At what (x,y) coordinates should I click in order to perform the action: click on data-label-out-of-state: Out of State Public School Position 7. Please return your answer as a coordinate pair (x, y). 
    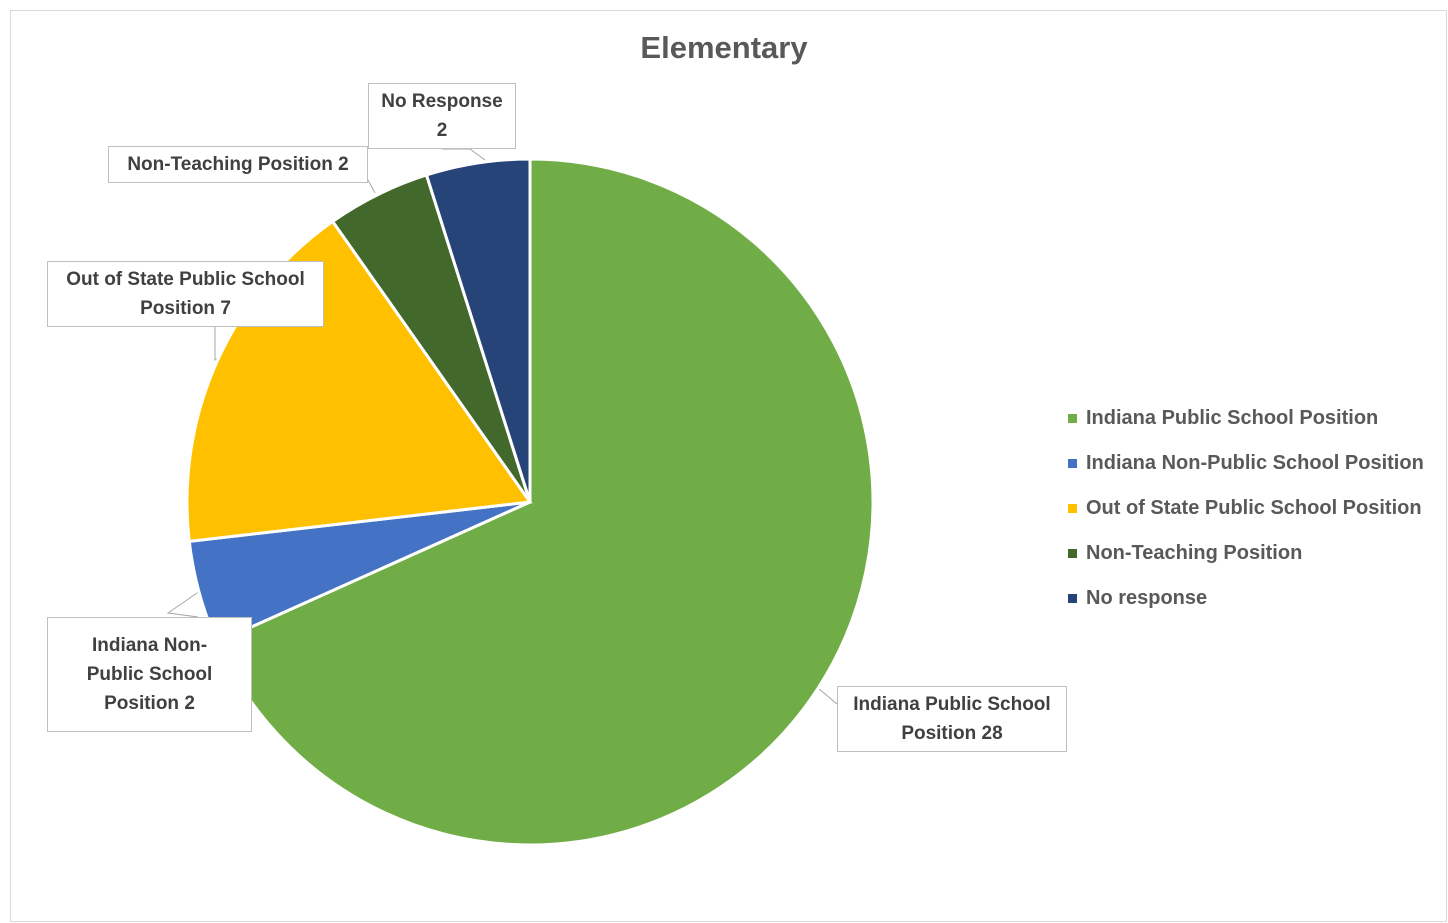
    Looking at the image, I should click on (185, 294).